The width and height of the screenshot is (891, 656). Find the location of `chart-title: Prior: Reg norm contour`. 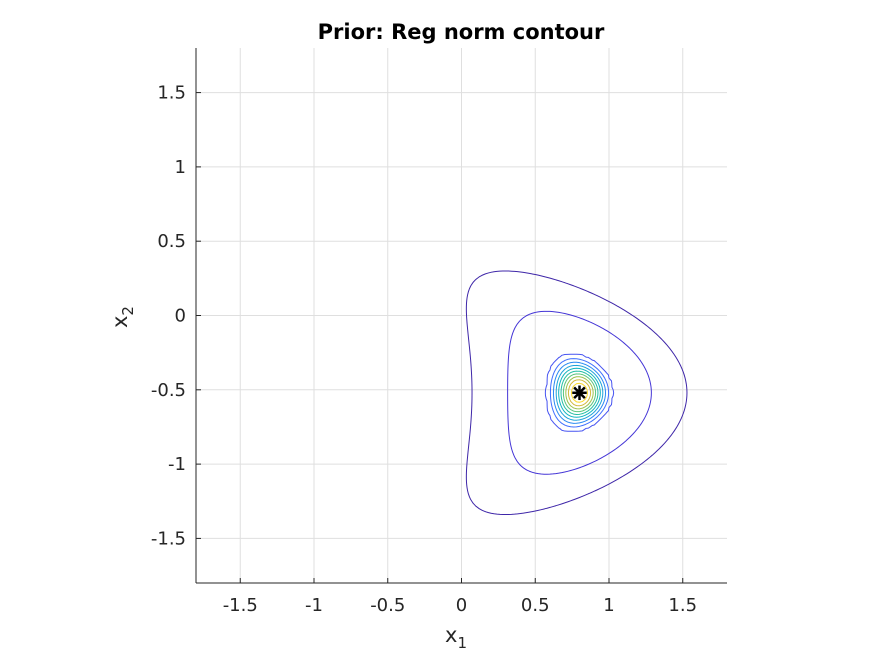

chart-title: Prior: Reg norm contour is located at coordinates (461, 32).